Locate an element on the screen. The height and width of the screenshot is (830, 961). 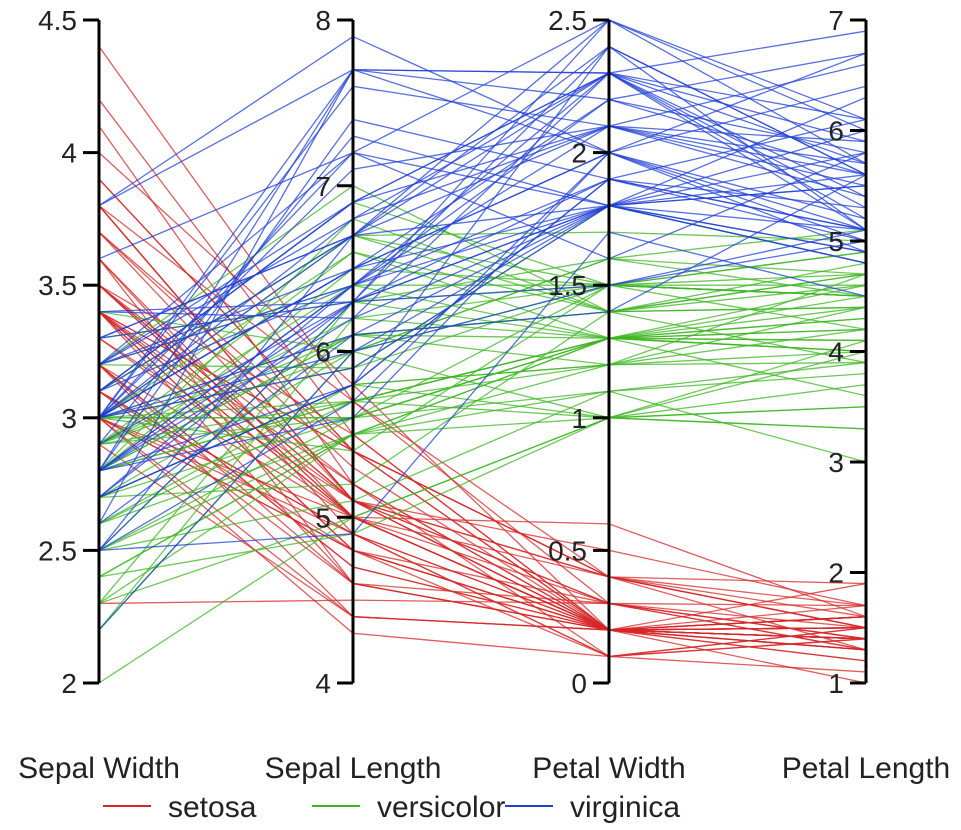
tick-label: 8 is located at coordinates (323, 20).